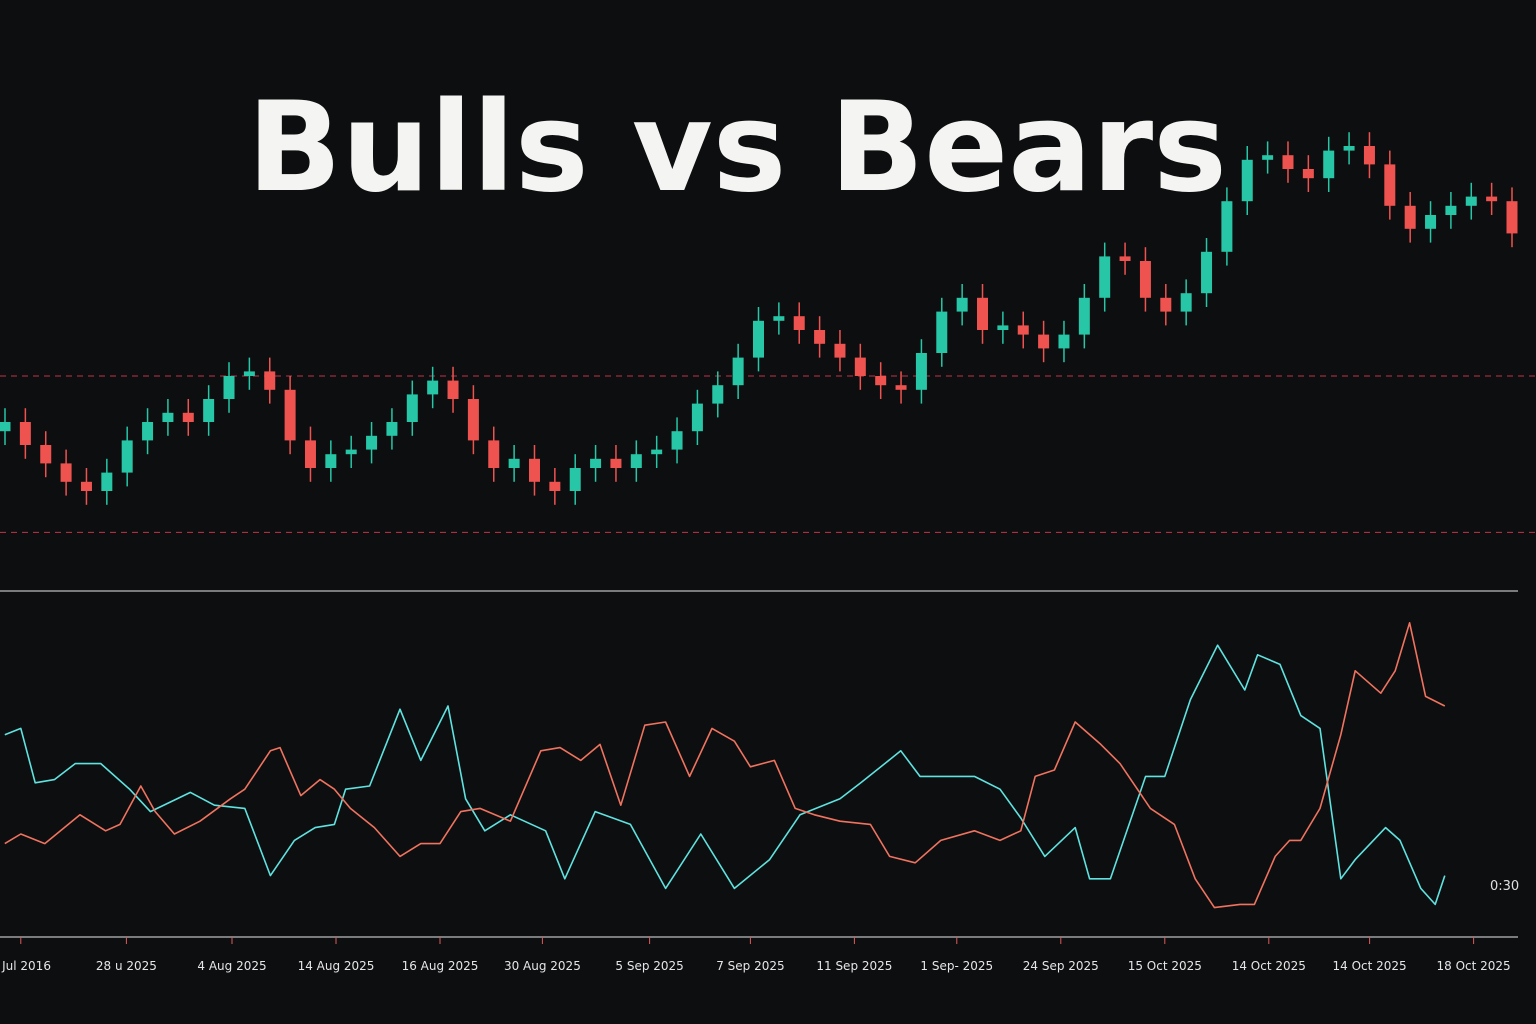 This screenshot has height=1024, width=1536. What do you see at coordinates (126, 966) in the screenshot?
I see `x-tick-label: 28 u 2025` at bounding box center [126, 966].